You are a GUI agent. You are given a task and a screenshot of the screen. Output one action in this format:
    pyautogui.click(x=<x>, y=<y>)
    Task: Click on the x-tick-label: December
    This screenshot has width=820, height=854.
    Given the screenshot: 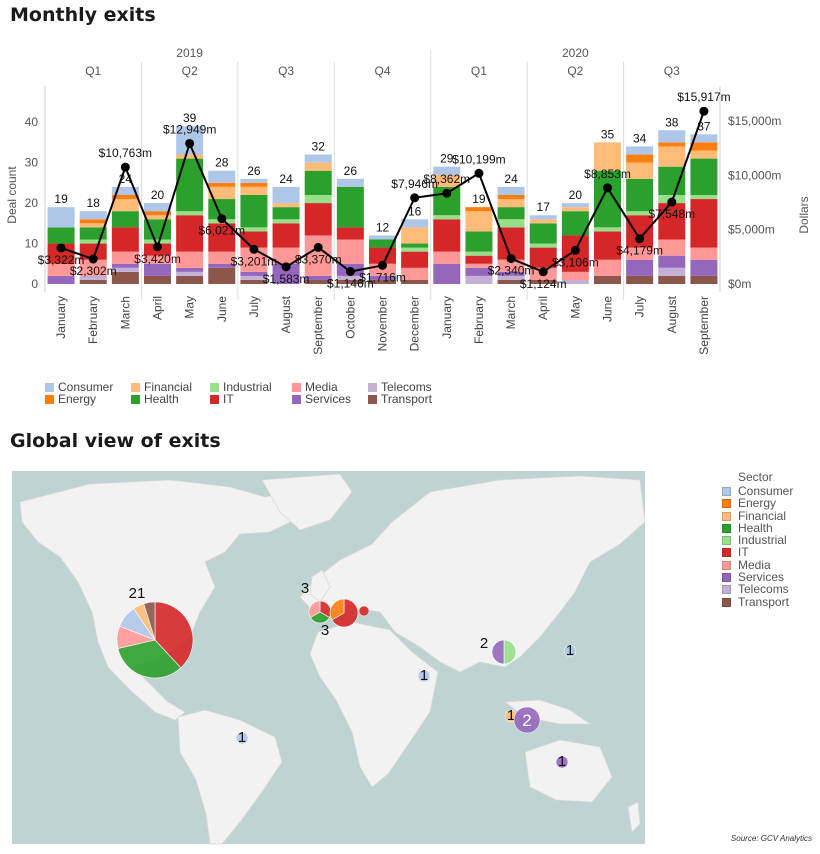 What is the action you would take?
    pyautogui.click(x=415, y=323)
    